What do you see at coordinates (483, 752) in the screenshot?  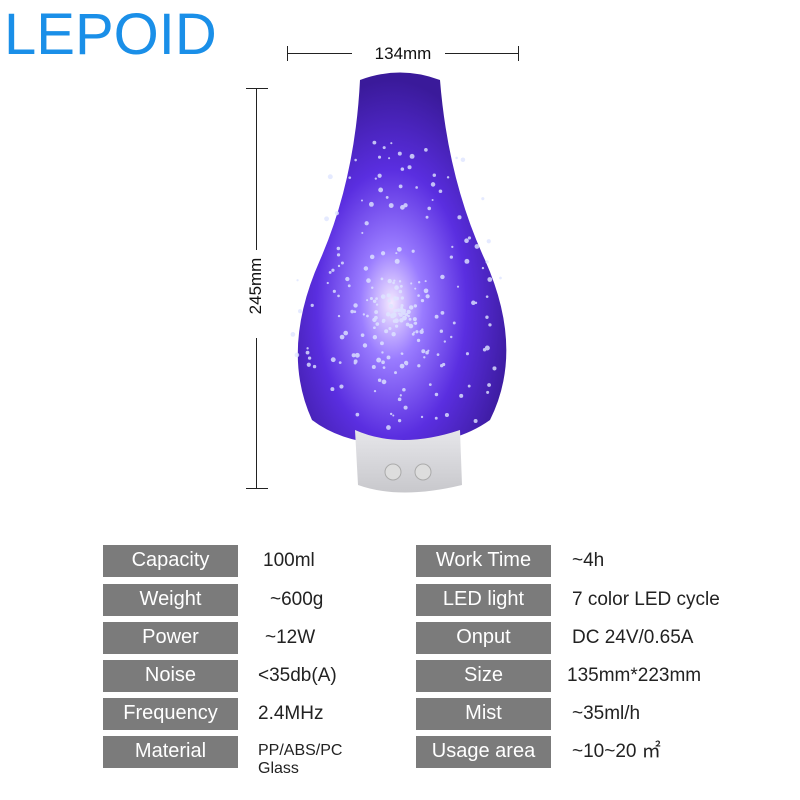 I see `spec-label: Usage area` at bounding box center [483, 752].